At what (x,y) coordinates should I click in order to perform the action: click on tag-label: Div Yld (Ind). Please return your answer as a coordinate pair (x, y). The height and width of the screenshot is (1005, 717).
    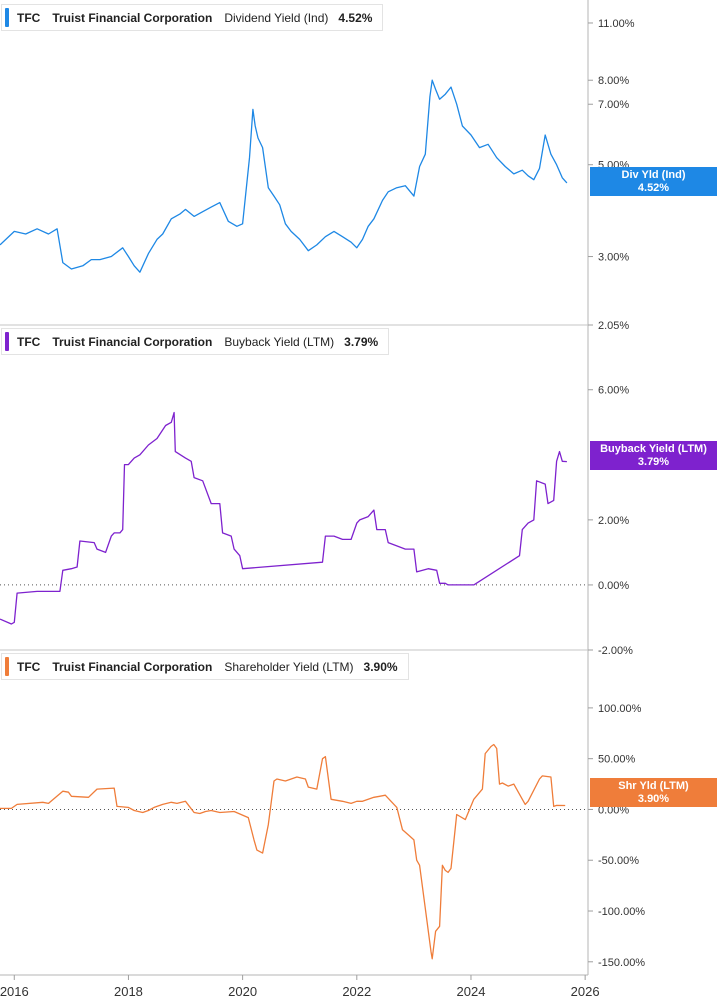
    Looking at the image, I should click on (653, 175).